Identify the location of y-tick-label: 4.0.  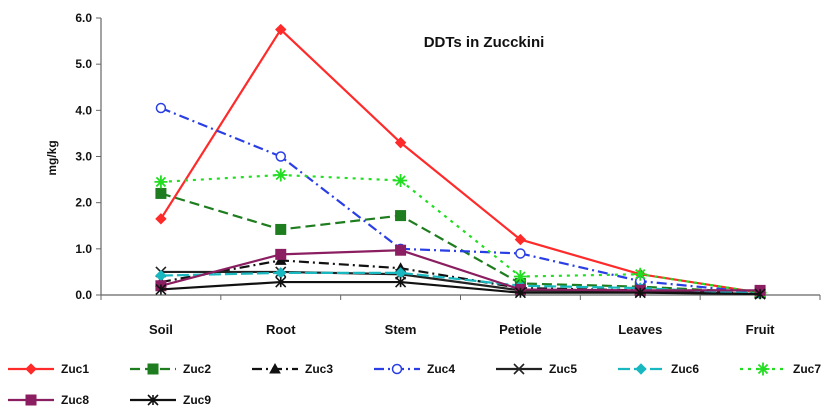
(83, 110).